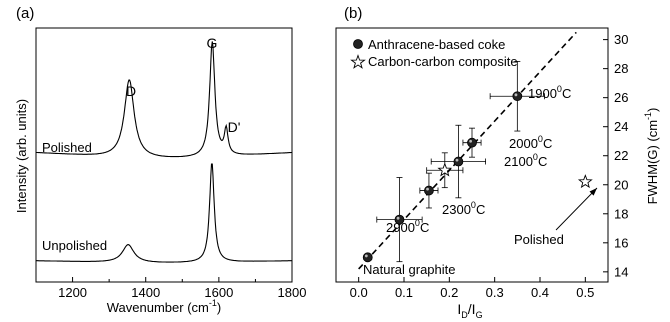  I want to click on coke-point-0-highlight, so click(366, 256).